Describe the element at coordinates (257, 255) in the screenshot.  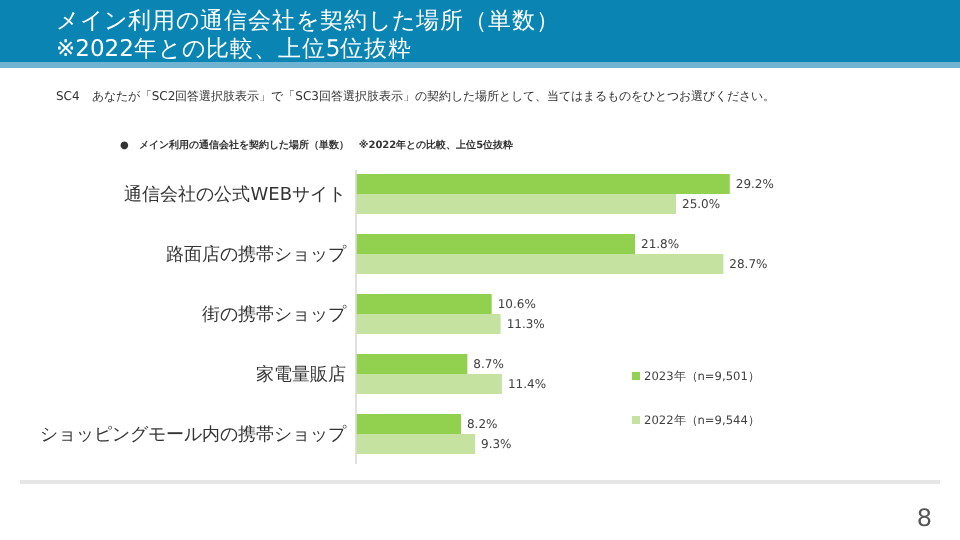
I see `y-tick-label: 路面店の携帯ショップ` at that location.